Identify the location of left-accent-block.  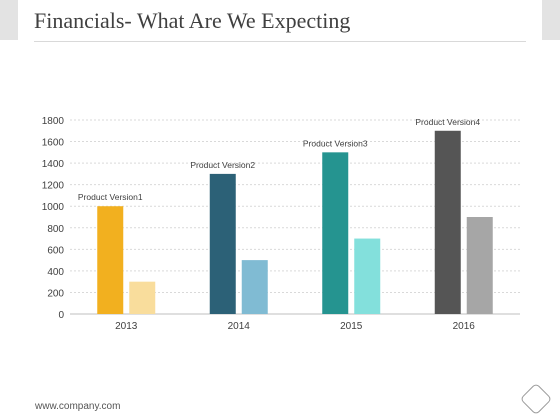
(9, 20).